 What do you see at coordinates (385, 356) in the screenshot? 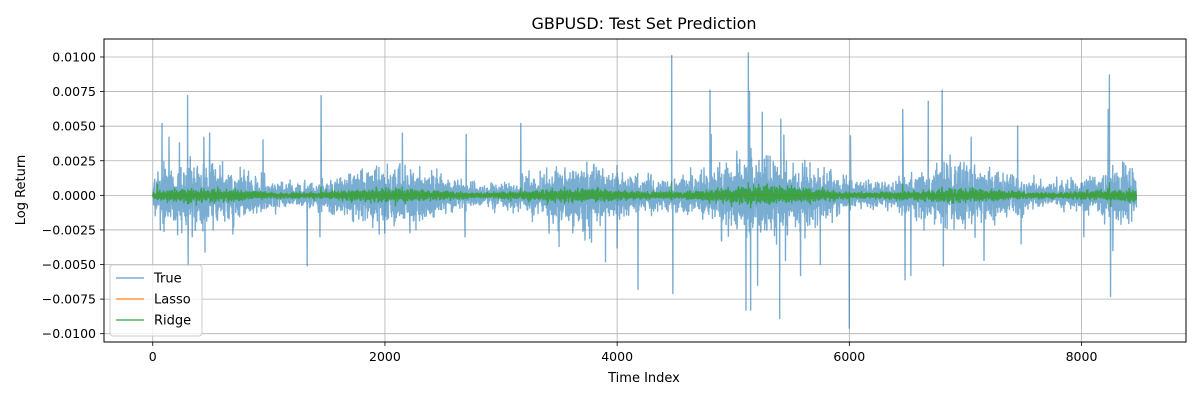
I see `x-tick-label: 2000` at bounding box center [385, 356].